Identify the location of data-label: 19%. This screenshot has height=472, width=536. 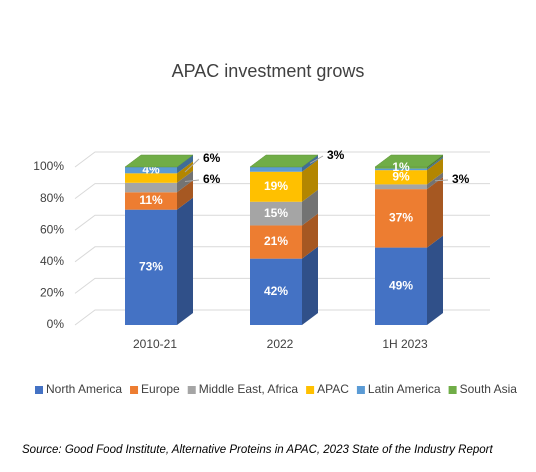
(276, 186).